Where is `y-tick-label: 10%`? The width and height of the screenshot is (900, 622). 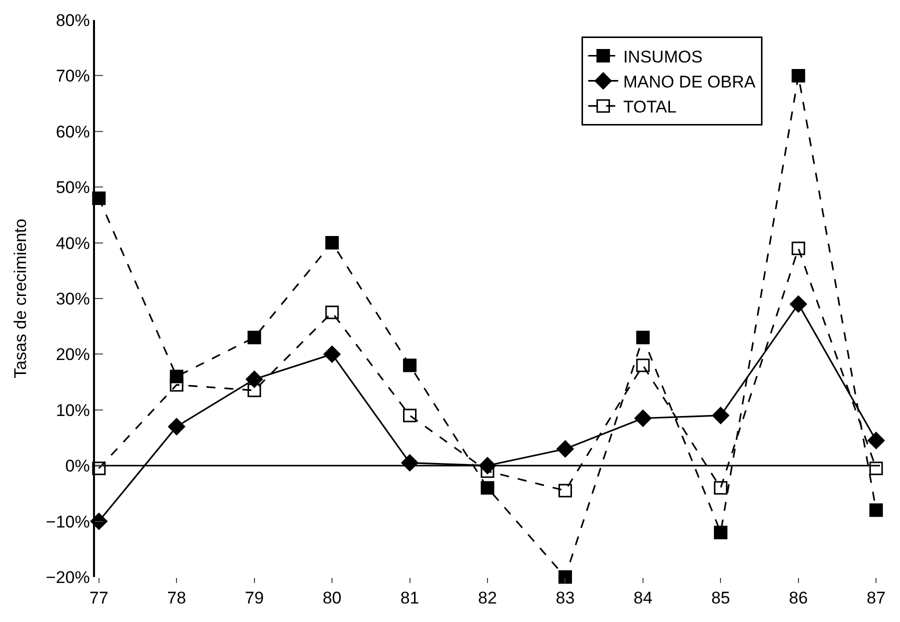 y-tick-label: 10% is located at coordinates (73, 410).